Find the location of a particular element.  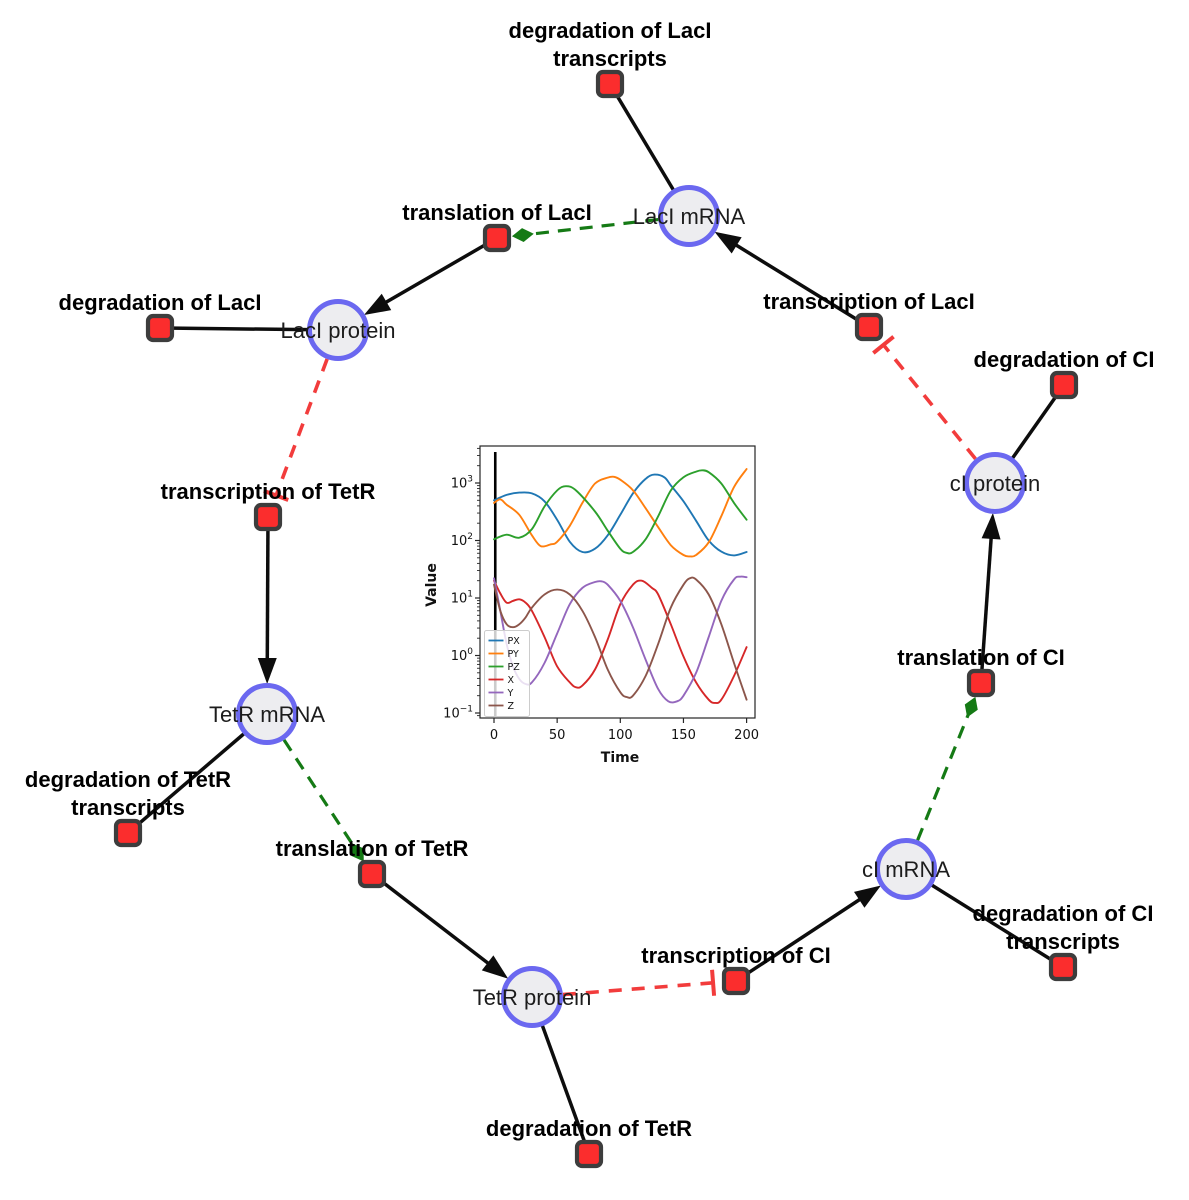

chart-series-group is located at coordinates (620, 584).